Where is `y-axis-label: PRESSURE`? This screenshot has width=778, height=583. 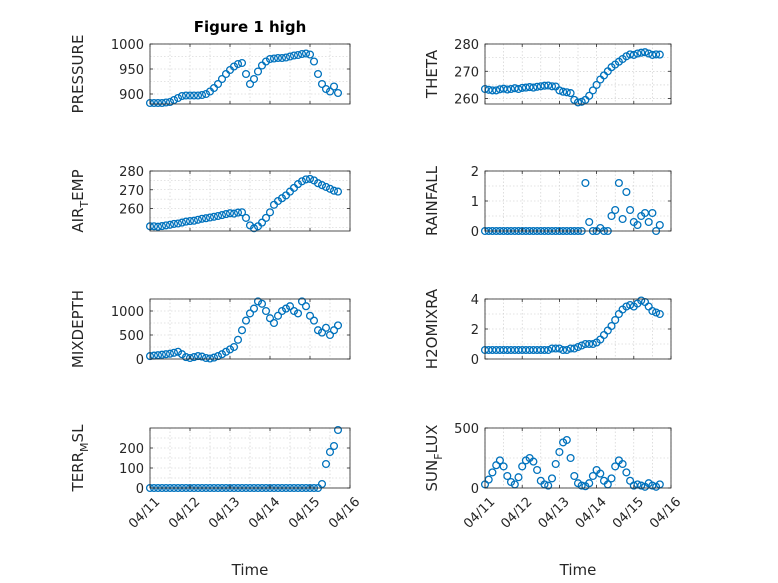
y-axis-label: PRESSURE is located at coordinates (78, 74).